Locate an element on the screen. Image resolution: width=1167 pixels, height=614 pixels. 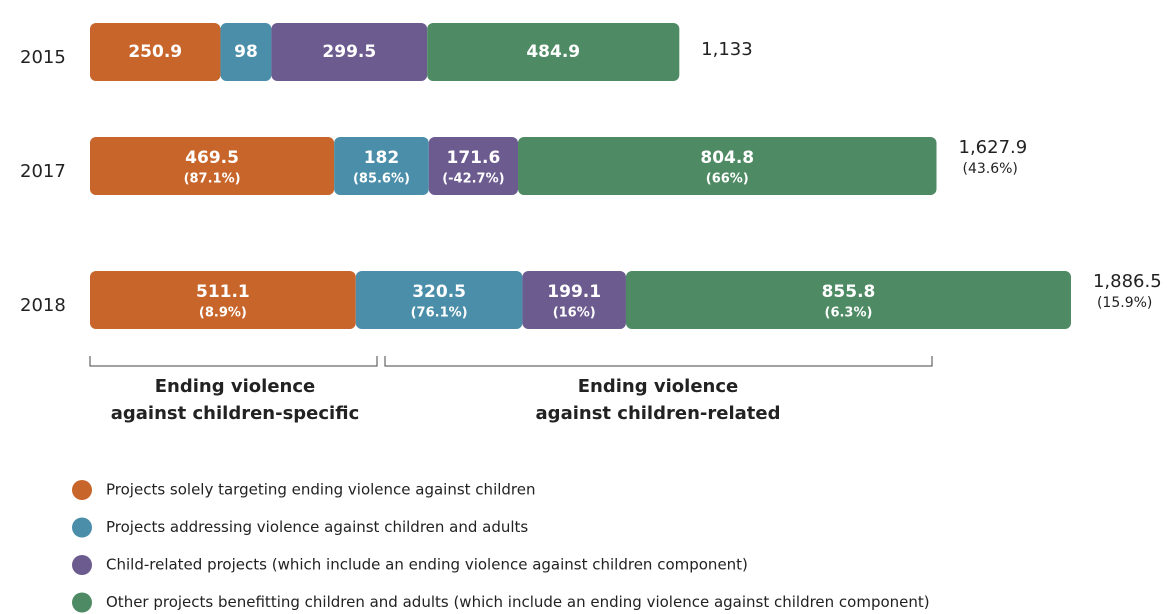
change-label: (-42.7%) is located at coordinates (473, 179).